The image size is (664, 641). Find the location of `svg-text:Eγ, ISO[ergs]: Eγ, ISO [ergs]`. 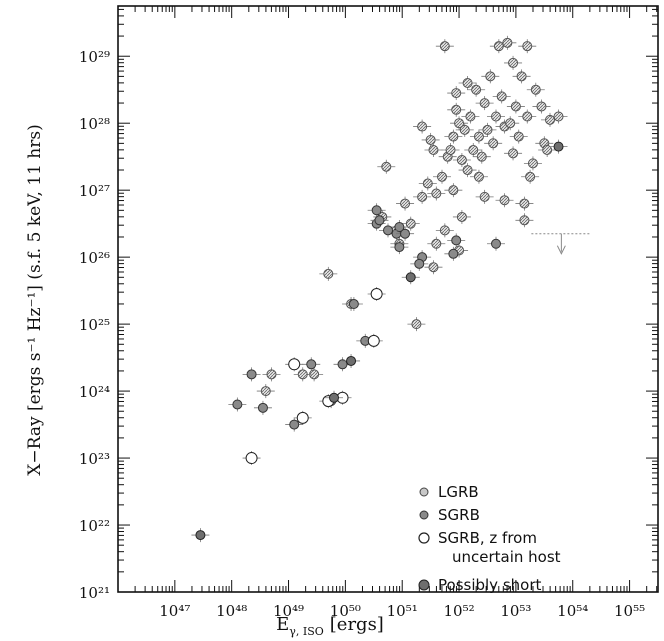

svg-text:Eγ, ISO[ergs]: Eγ, ISO [ergs] is located at coordinates (330, 626).